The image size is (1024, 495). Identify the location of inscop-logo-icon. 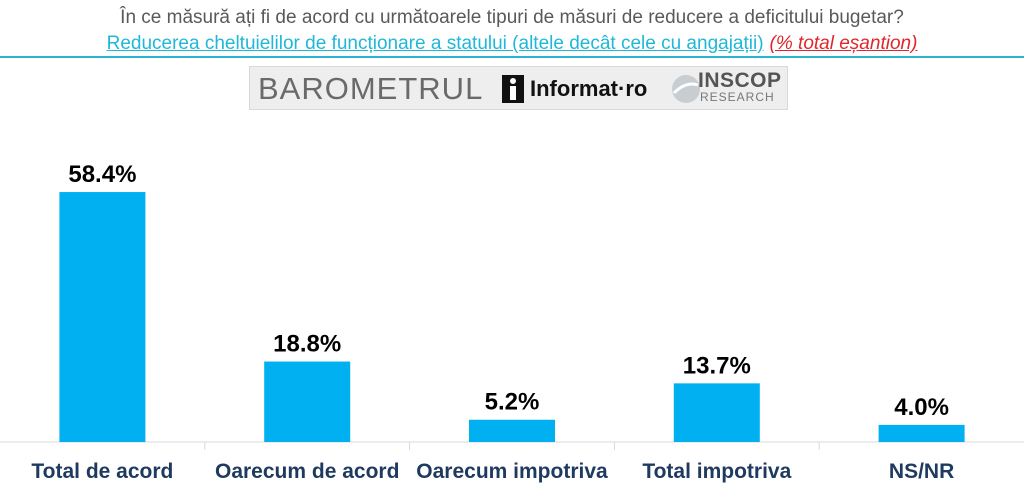
(686, 89).